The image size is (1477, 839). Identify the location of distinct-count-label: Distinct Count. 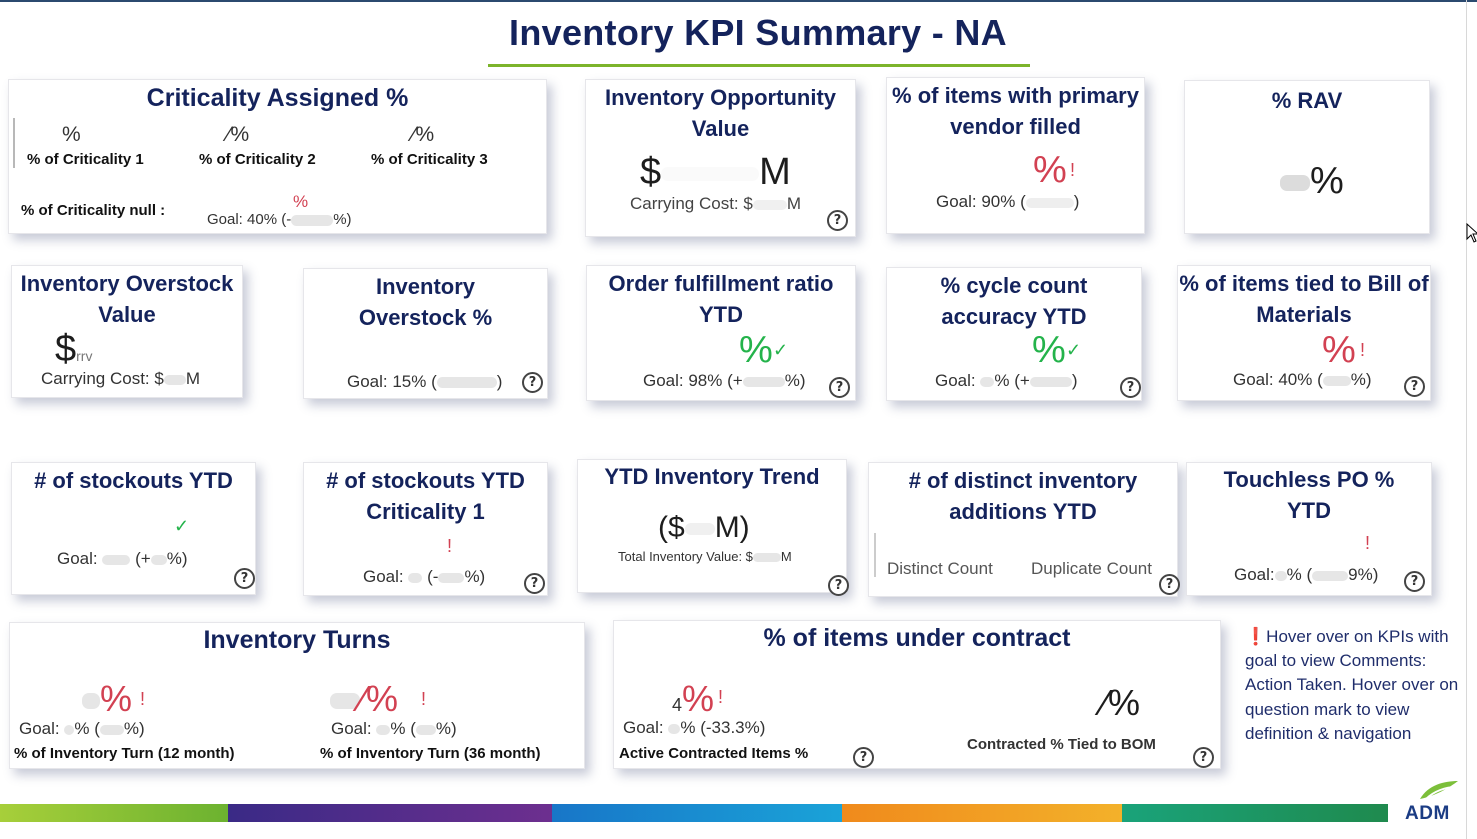
(940, 568).